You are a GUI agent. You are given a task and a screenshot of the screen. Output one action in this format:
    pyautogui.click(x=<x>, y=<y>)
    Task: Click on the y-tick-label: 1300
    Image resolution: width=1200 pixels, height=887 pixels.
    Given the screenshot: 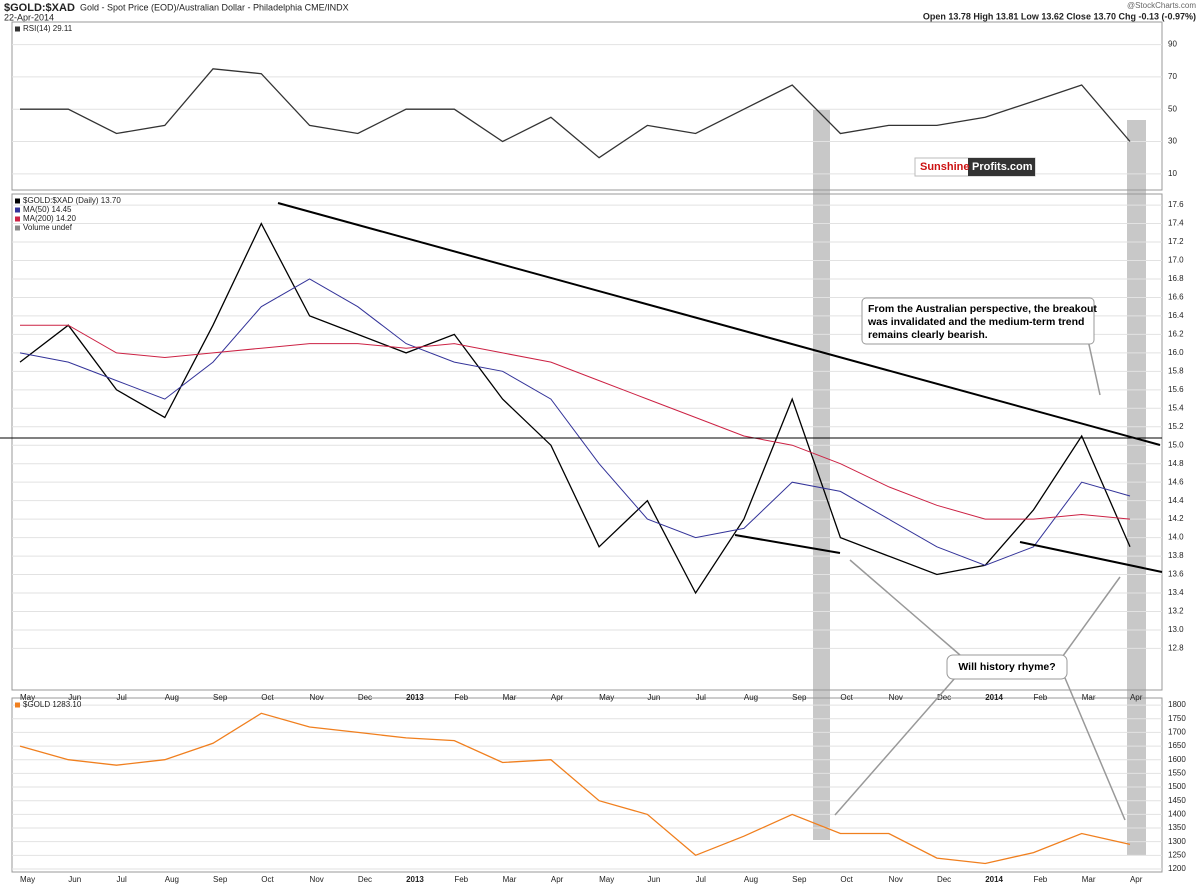 What is the action you would take?
    pyautogui.click(x=1177, y=841)
    